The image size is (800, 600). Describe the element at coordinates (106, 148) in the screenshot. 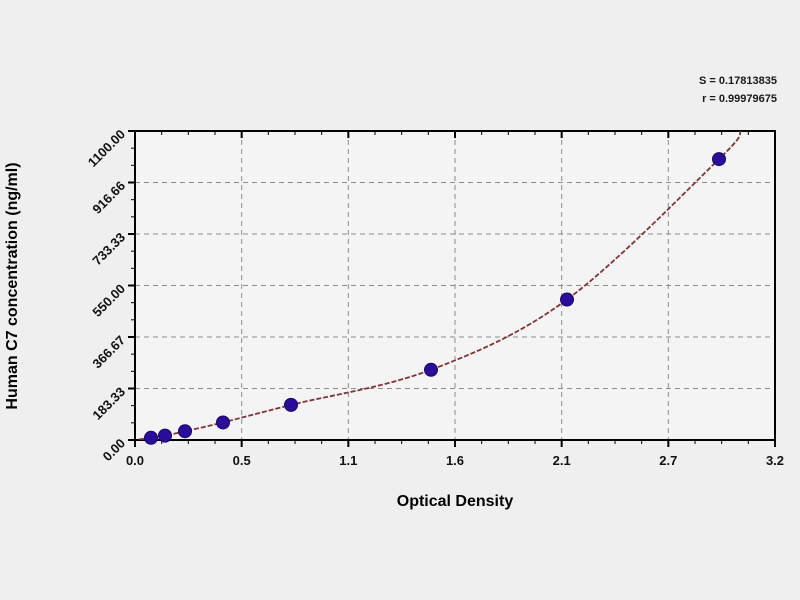

I see `y-tick-label: 1100.00` at that location.